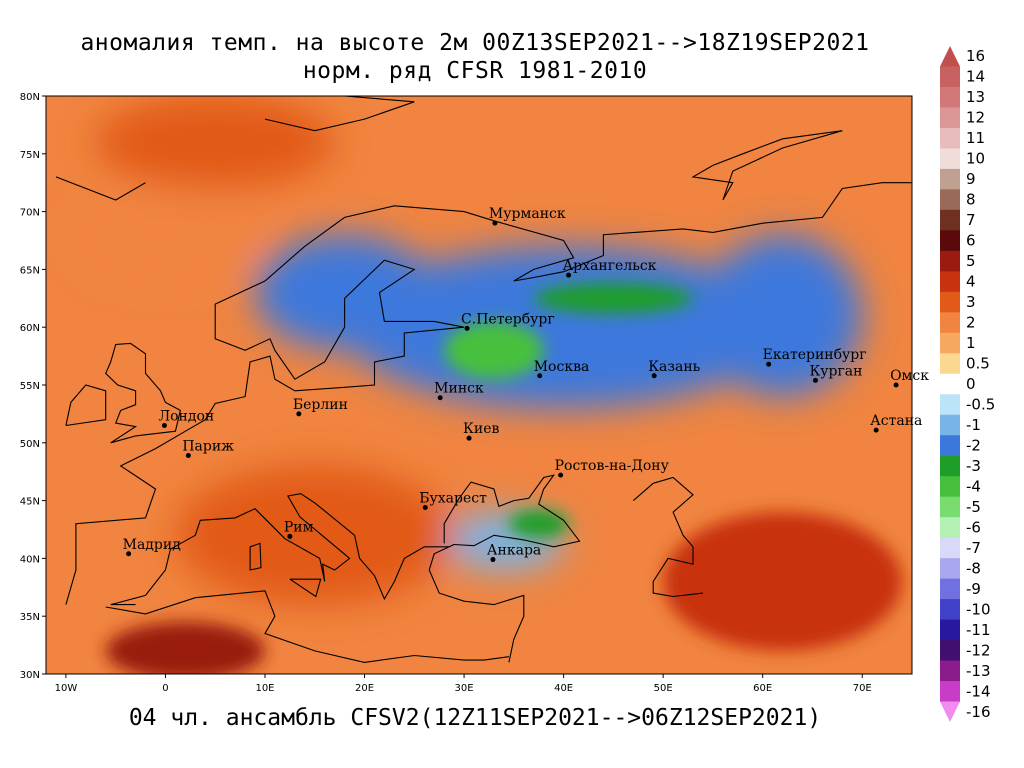 Image resolution: width=1024 pixels, height=768 pixels. What do you see at coordinates (973, 568) in the screenshot?
I see `colorbar-label: -8` at bounding box center [973, 568].